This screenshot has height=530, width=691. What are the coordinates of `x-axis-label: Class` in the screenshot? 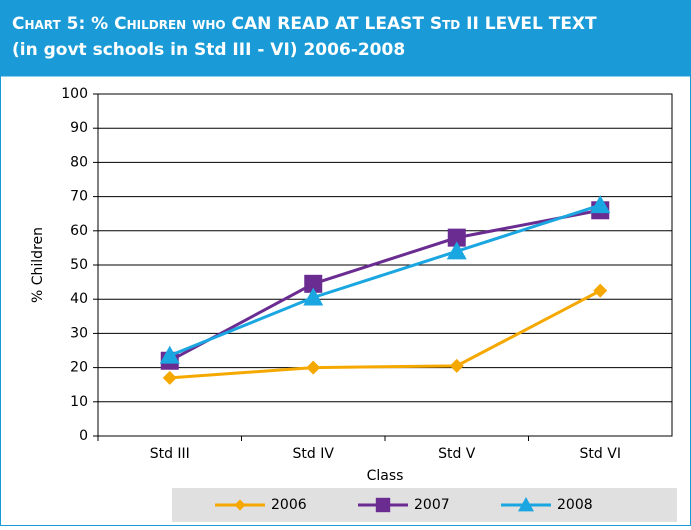 It's located at (385, 476).